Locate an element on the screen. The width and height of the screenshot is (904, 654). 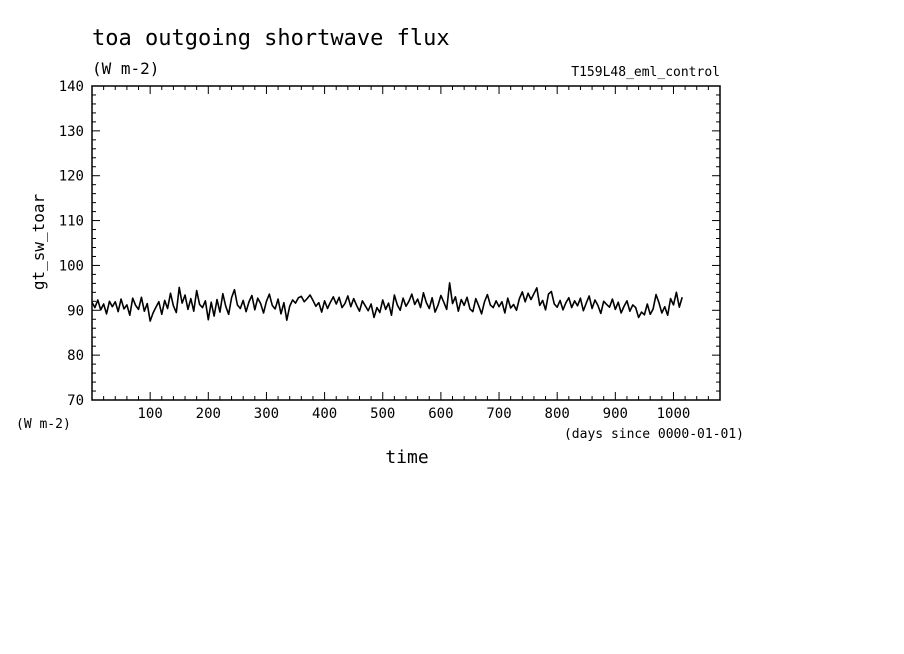
x-tick-label: 900 is located at coordinates (615, 414).